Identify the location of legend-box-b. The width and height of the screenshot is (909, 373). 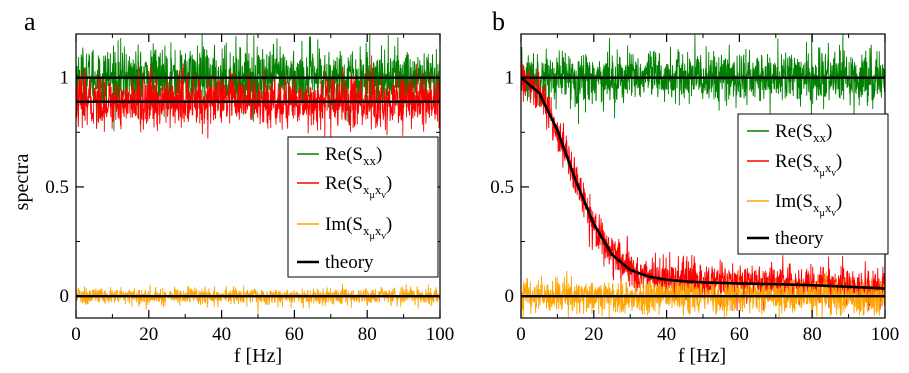
(813, 184).